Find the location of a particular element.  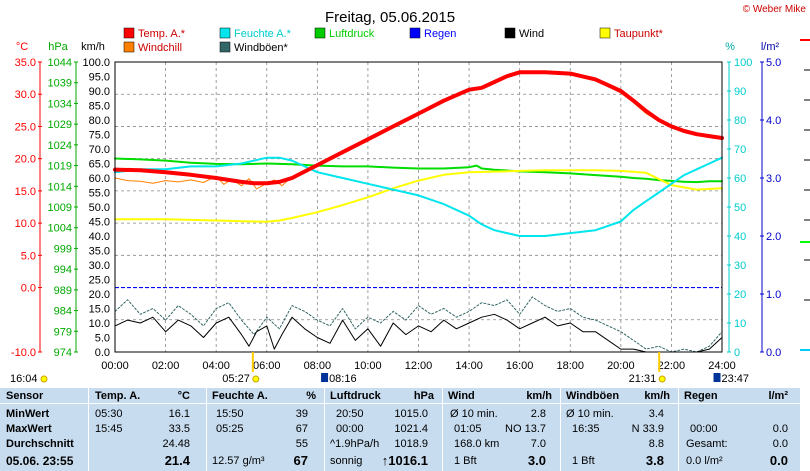

rain-max-value: 0.0 is located at coordinates (780, 429).